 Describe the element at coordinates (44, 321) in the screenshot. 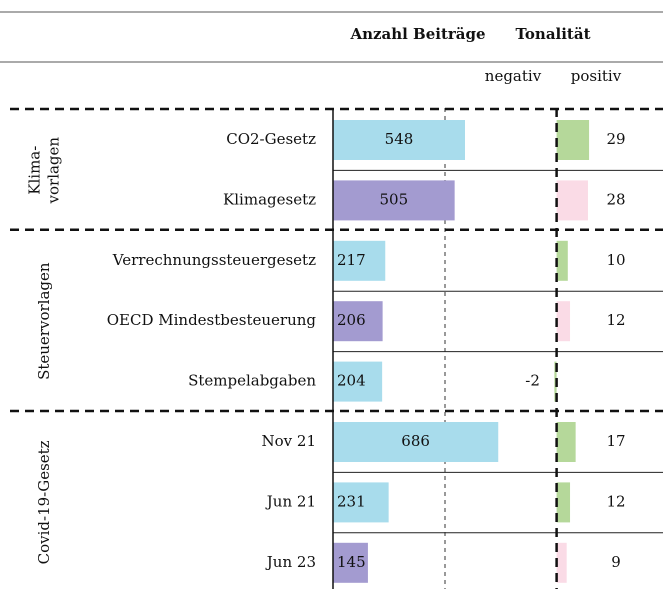

I see `group-label: Steuervorlagen` at that location.